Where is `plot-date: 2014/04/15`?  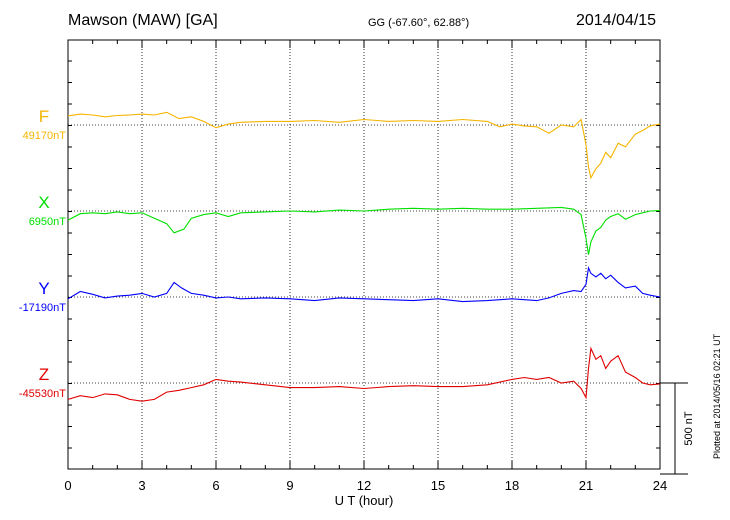
plot-date: 2014/04/15 is located at coordinates (616, 20).